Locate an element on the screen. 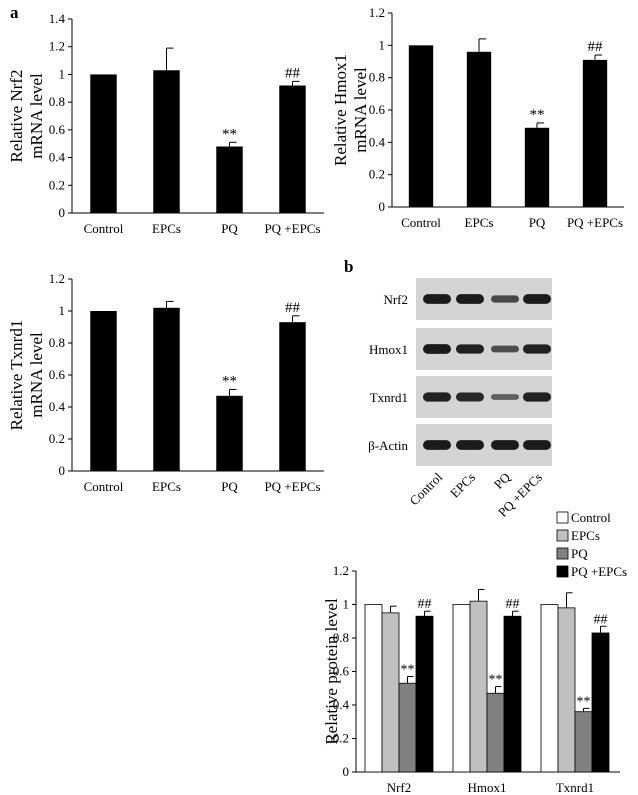 The width and height of the screenshot is (638, 795). blot-row-label: Nrf2 is located at coordinates (395, 299).